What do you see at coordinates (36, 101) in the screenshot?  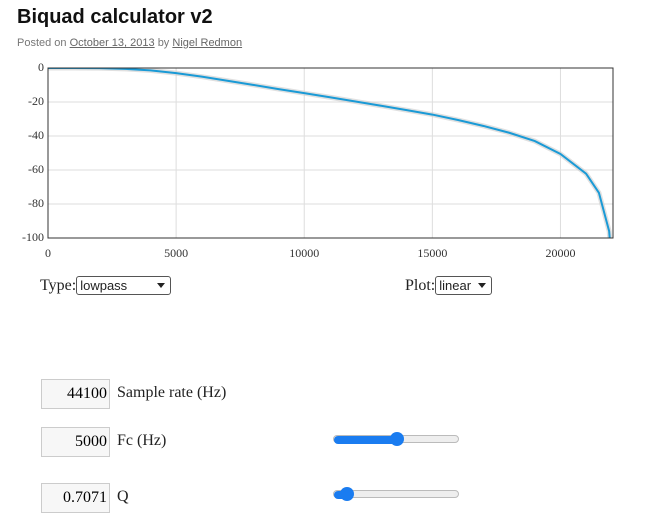 I see `y-tick-label: -20` at bounding box center [36, 101].